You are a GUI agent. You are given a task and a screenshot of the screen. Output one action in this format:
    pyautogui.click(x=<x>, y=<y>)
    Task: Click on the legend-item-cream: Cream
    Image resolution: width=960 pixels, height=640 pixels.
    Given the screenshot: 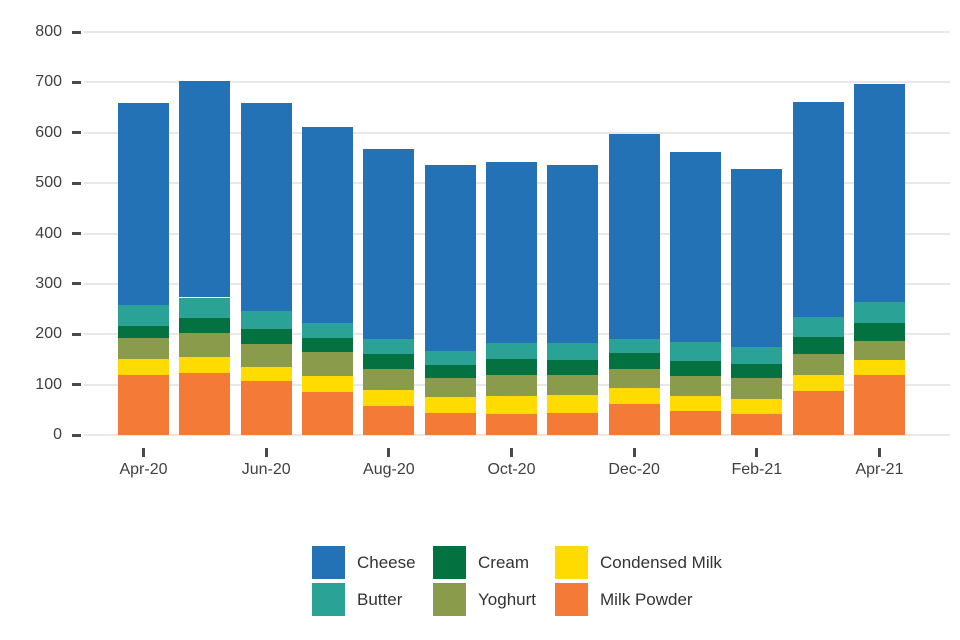 What is the action you would take?
    pyautogui.click(x=494, y=562)
    